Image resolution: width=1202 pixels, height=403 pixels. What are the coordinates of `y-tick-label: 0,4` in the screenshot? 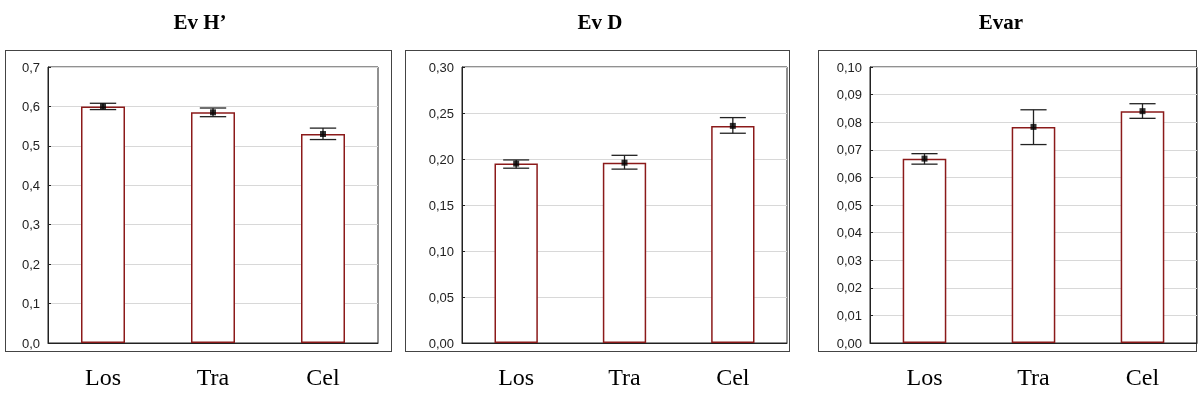 It's located at (30, 185).